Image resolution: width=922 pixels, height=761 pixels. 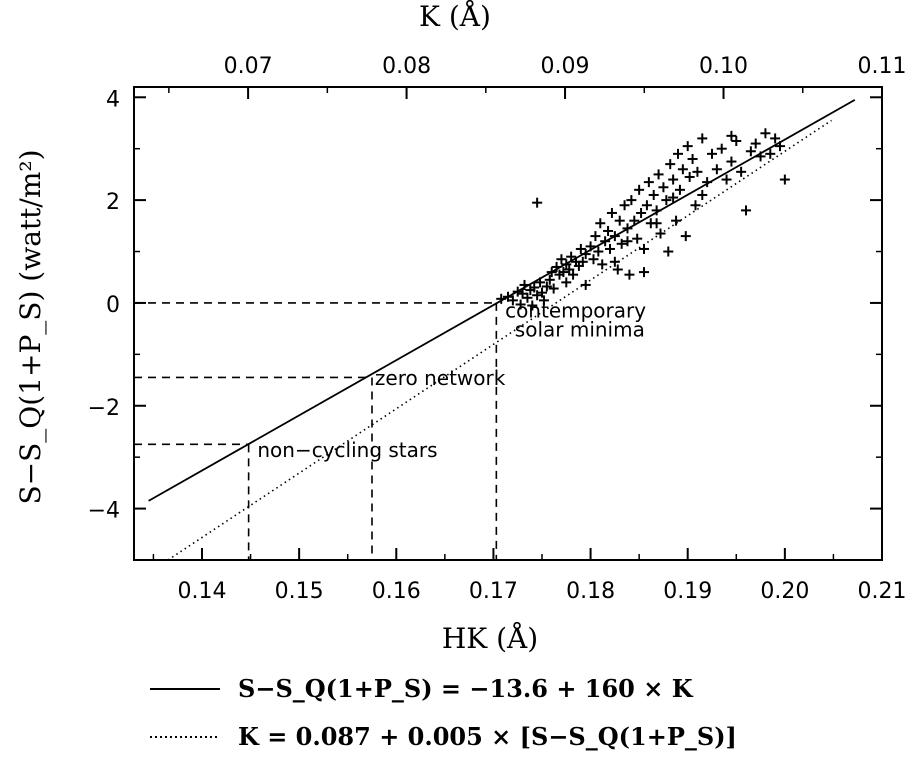 What do you see at coordinates (248, 66) in the screenshot?
I see `x2-tick-label: 0.07` at bounding box center [248, 66].